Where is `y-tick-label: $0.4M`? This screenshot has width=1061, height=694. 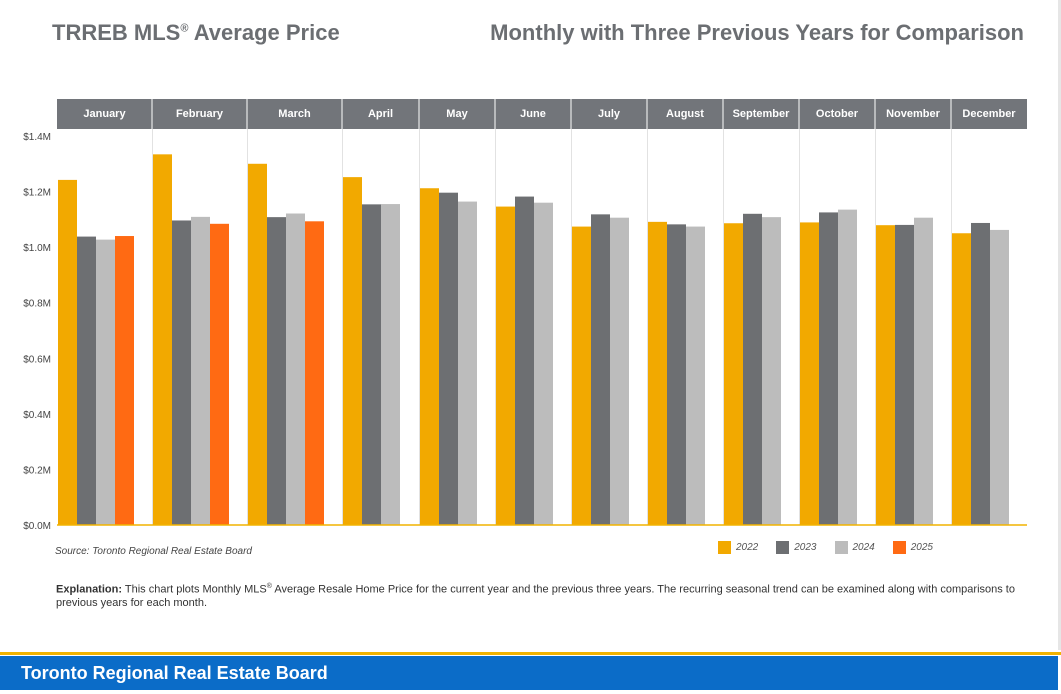
y-tick-label: $0.4M is located at coordinates (37, 415).